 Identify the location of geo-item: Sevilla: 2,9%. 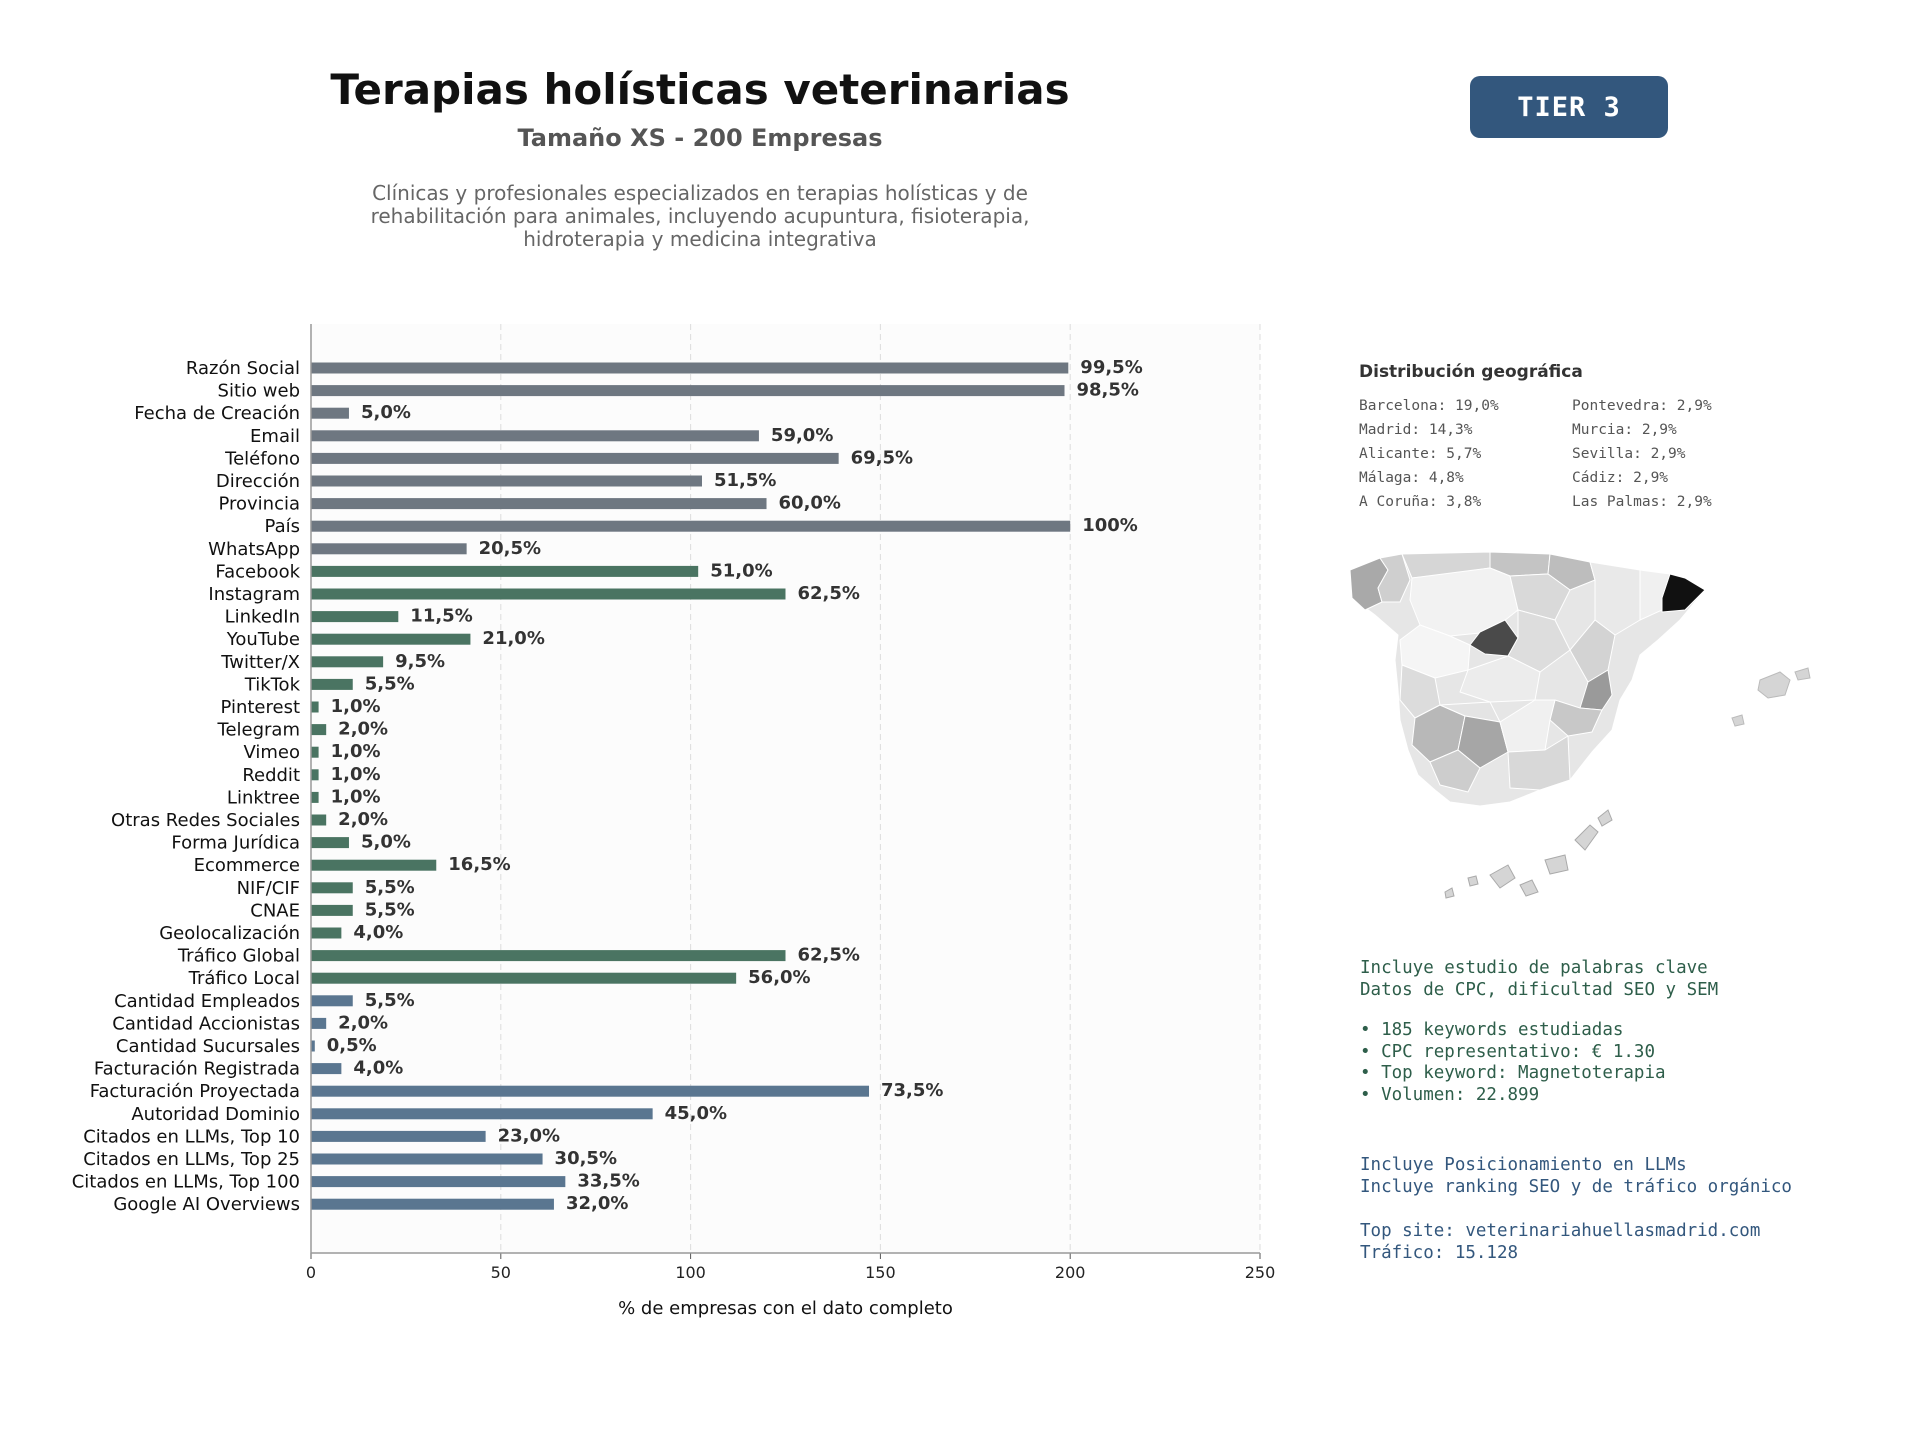
(1629, 454).